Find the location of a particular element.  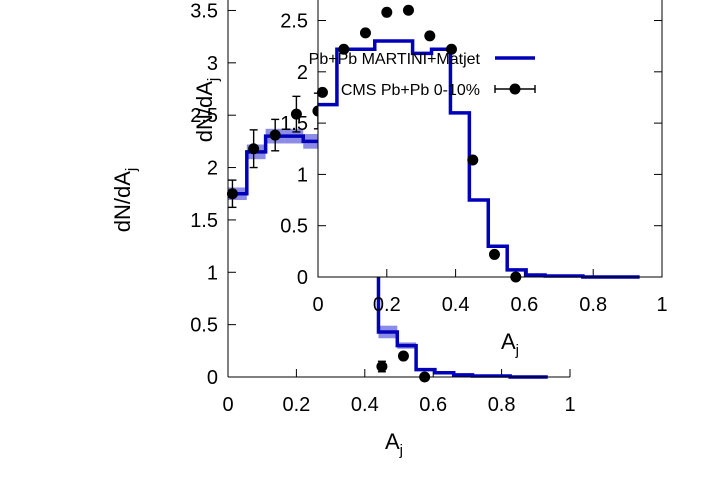

main-xtick-label: 0.4 is located at coordinates (365, 405).